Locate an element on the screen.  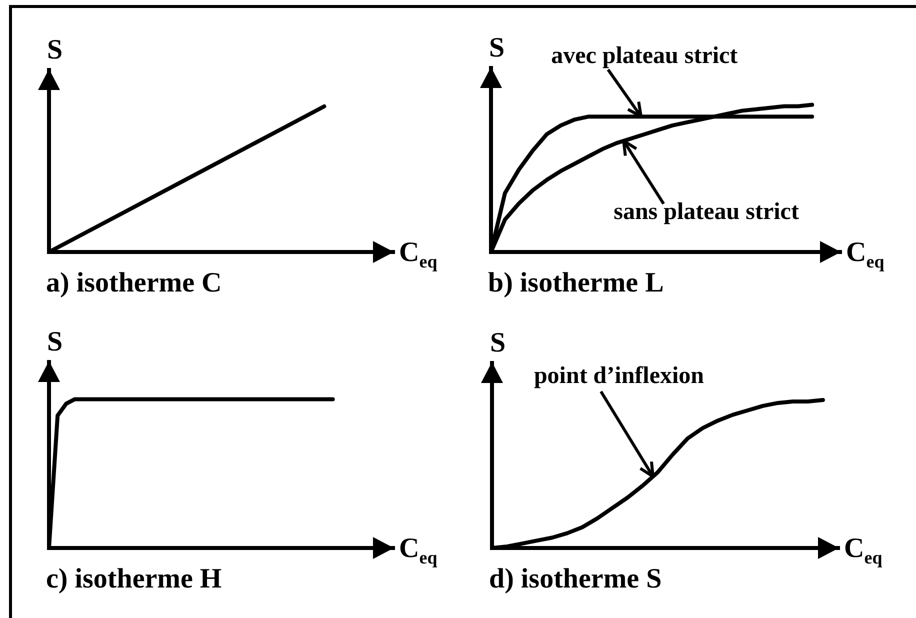
text: avec plateau strict is located at coordinates (644, 55).